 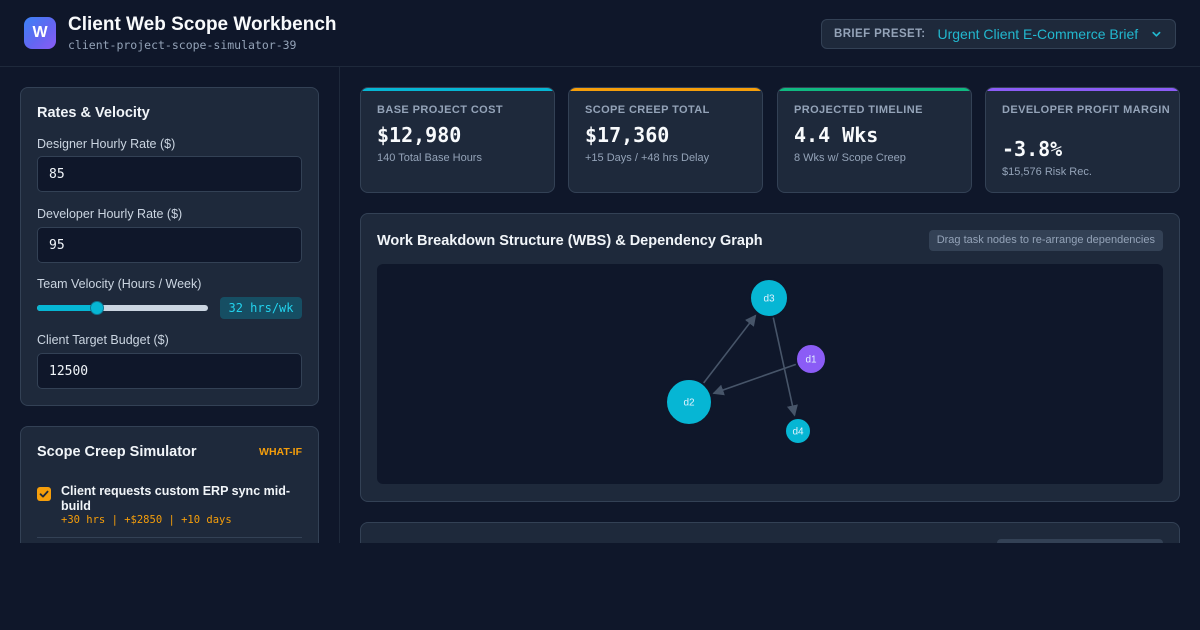 I want to click on rates-panel-title: Rates & Velocity, so click(x=93, y=113).